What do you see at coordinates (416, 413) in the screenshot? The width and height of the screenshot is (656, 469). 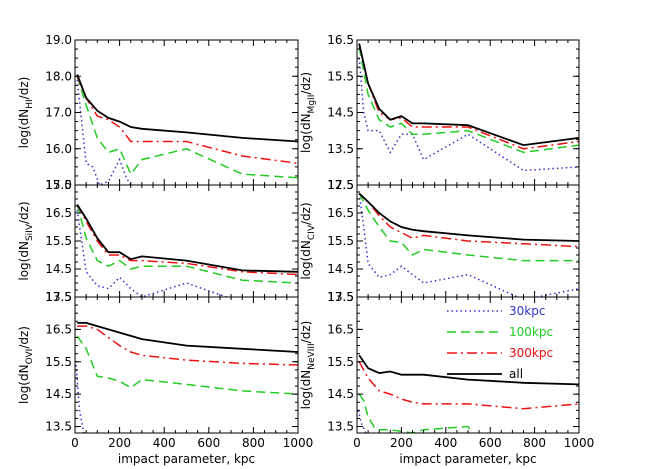 I see `series-line-100kpc-neviii` at bounding box center [416, 413].